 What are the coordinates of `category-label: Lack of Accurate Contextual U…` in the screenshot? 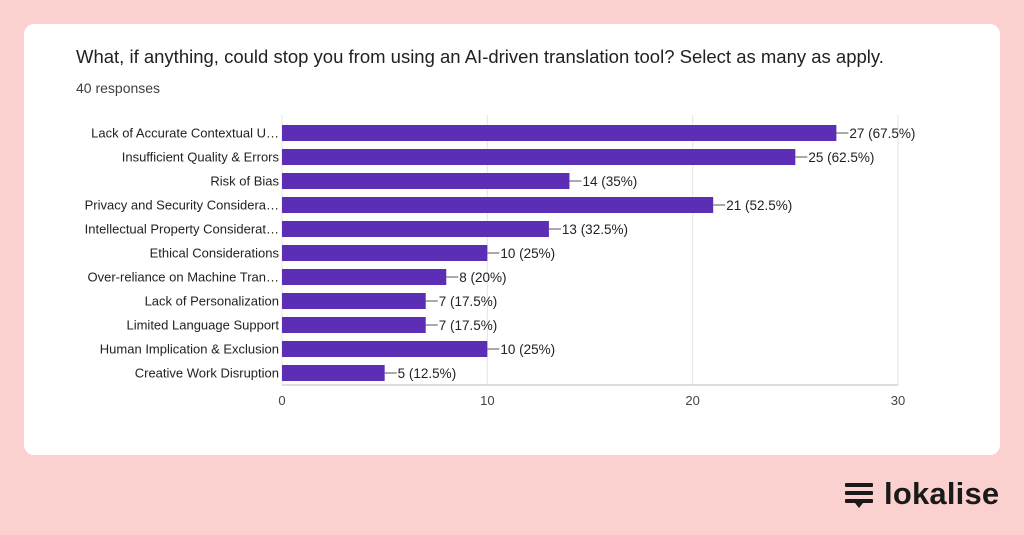 It's located at (185, 133).